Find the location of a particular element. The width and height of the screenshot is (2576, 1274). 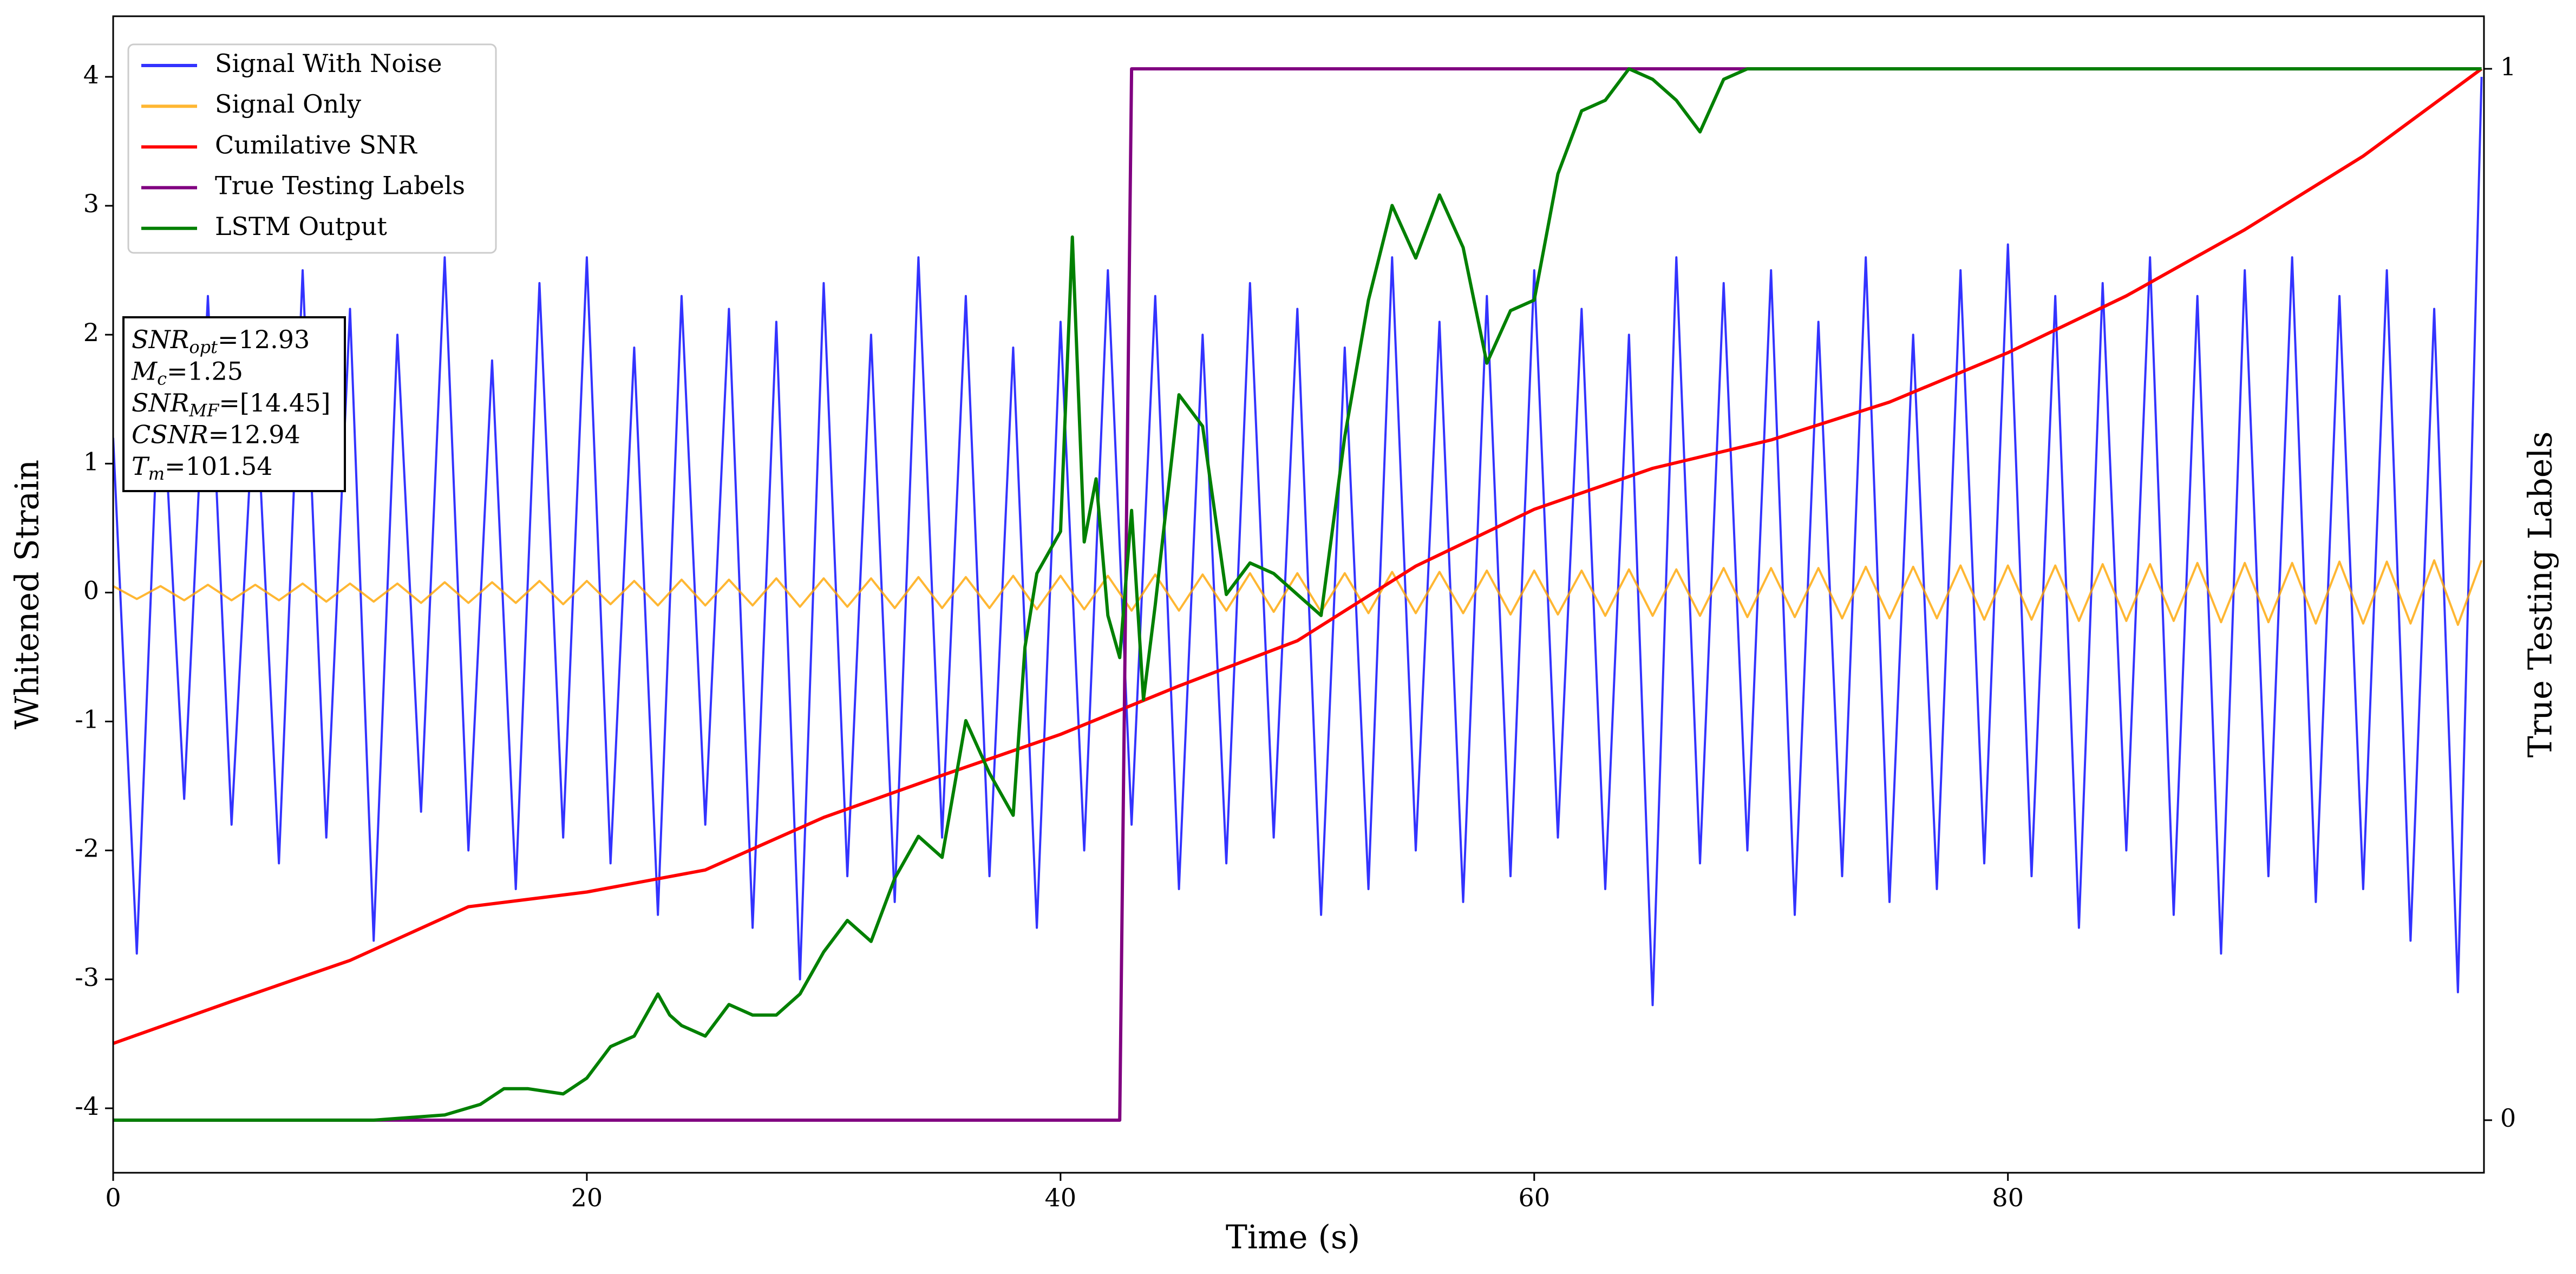

y-tick-label: 3 is located at coordinates (91, 203).